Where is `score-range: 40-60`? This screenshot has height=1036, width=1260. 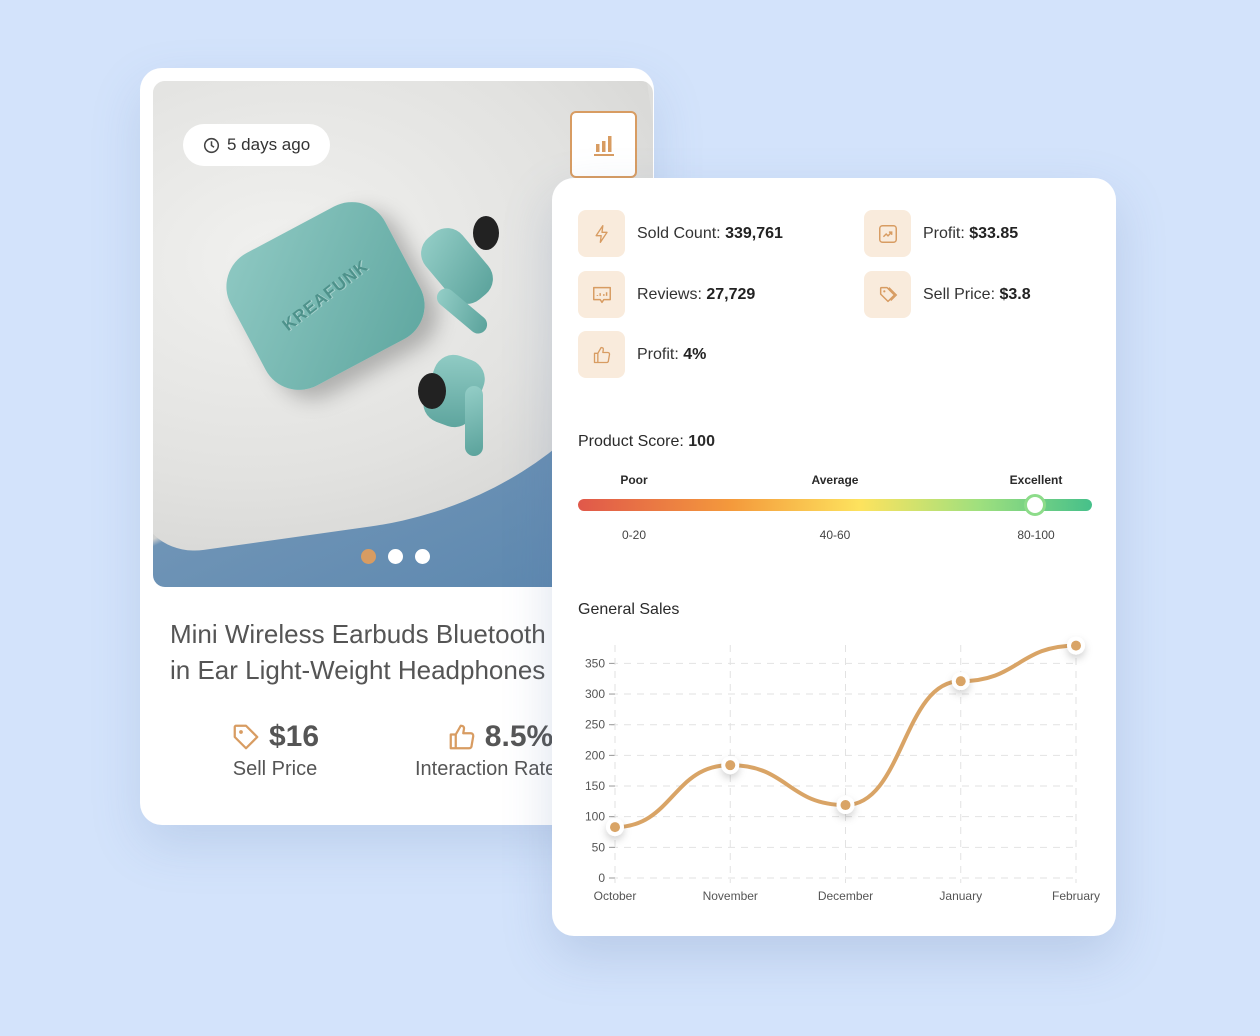 score-range: 40-60 is located at coordinates (835, 535).